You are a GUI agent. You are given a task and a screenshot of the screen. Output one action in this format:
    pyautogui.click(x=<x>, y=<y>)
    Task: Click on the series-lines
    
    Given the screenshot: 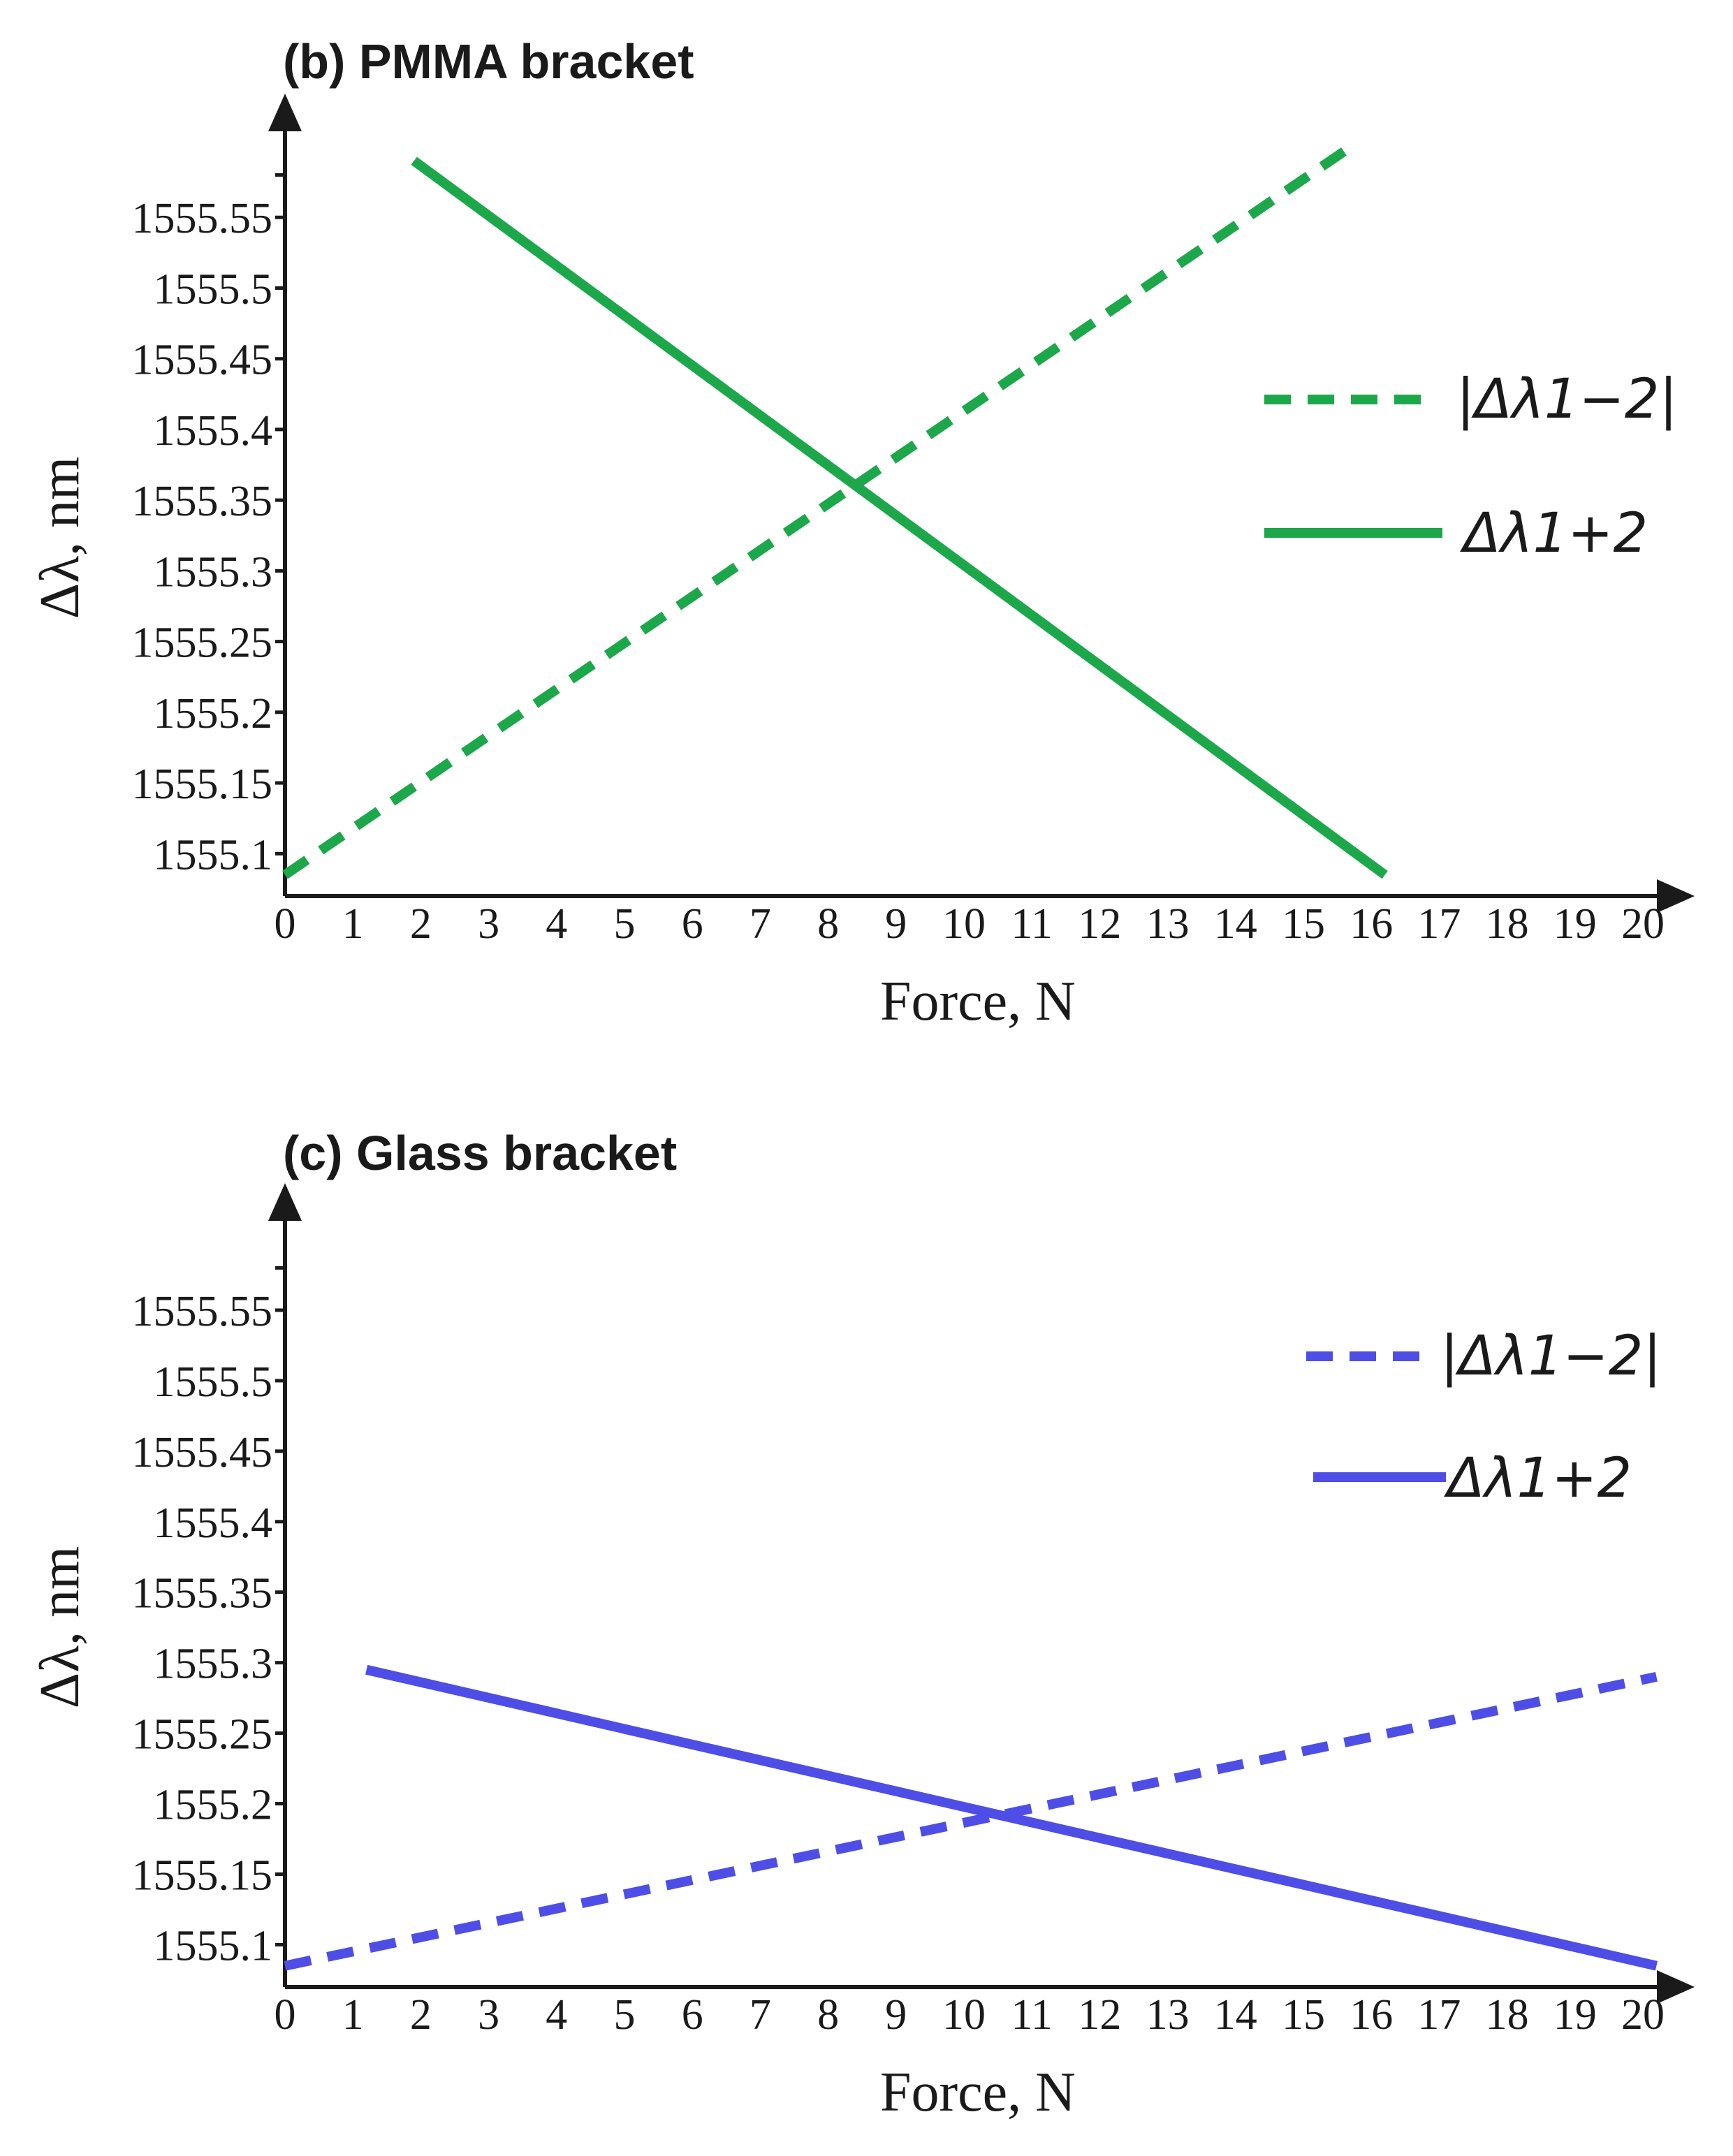 What is the action you would take?
    pyautogui.click(x=971, y=1817)
    